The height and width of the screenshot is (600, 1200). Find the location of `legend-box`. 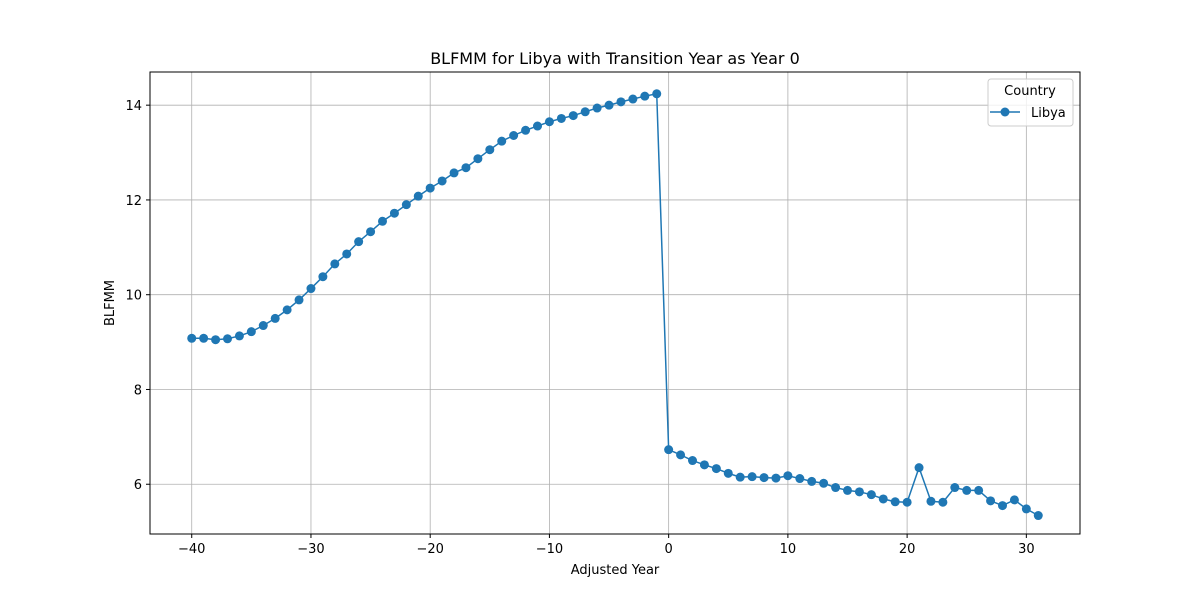

legend-box is located at coordinates (1030, 102).